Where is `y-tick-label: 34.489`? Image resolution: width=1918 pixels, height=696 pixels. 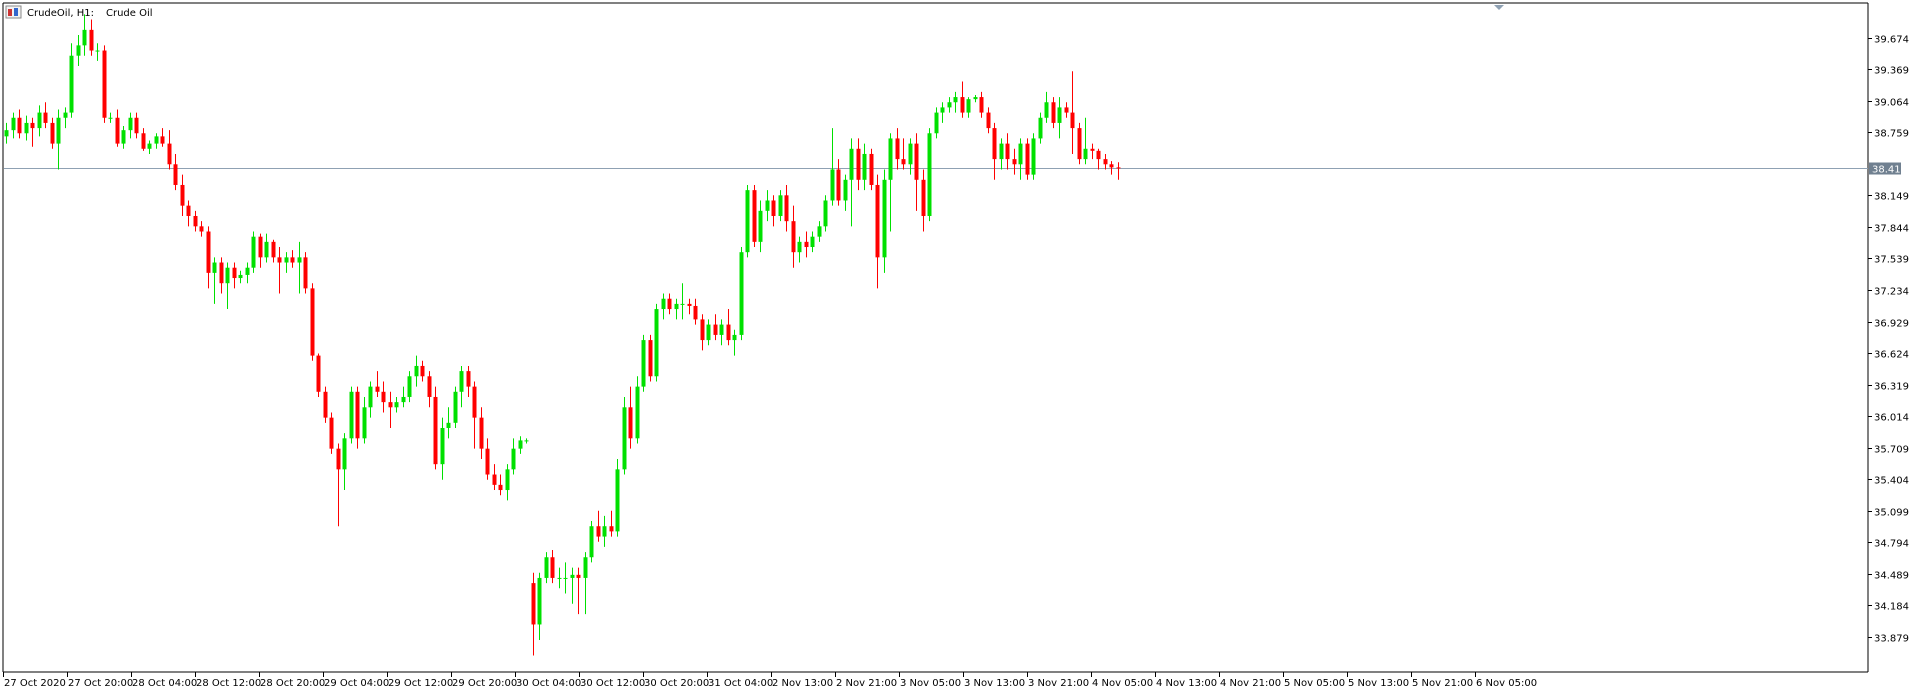 y-tick-label: 34.489 is located at coordinates (1891, 576).